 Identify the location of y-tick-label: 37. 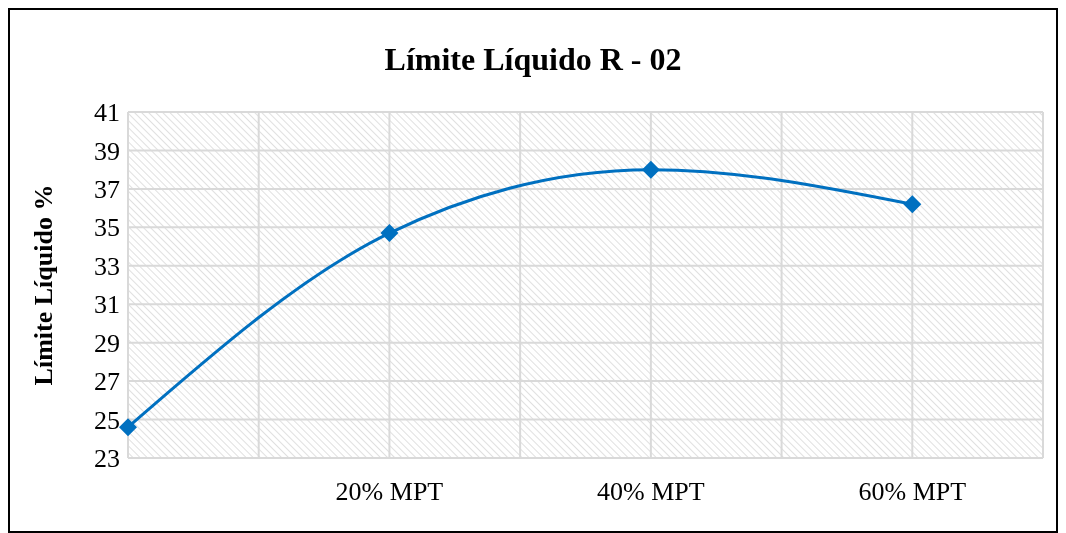
(107, 189).